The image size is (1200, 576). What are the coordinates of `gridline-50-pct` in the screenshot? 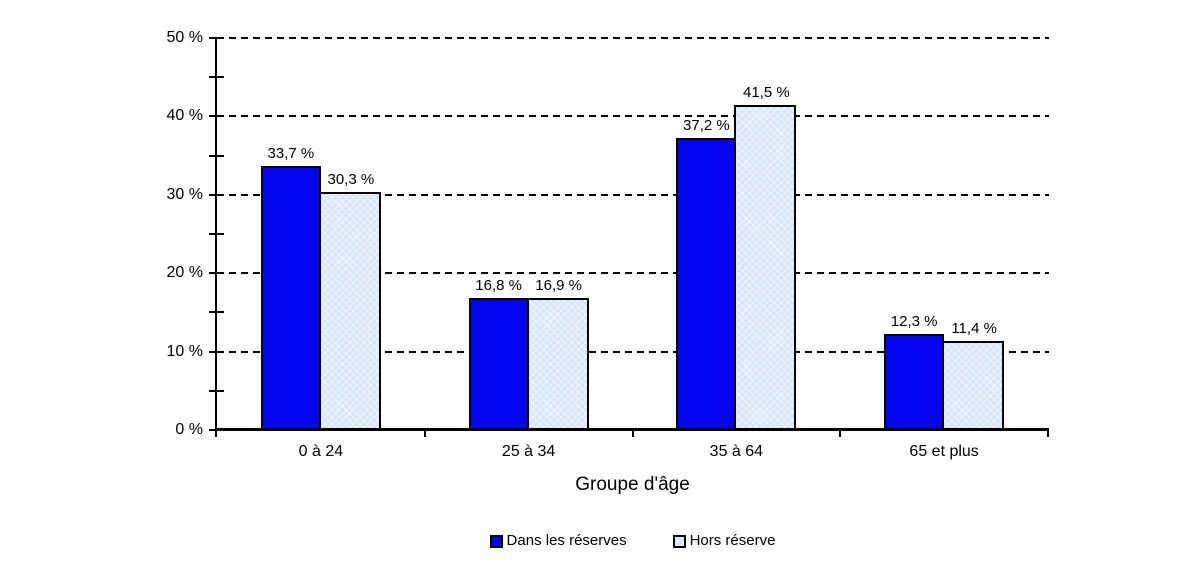 It's located at (633, 38).